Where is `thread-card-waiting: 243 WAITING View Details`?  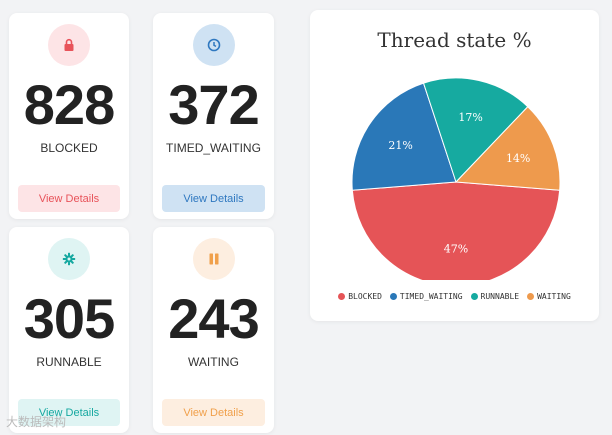
thread-card-waiting: 243 WAITING View Details is located at coordinates (213, 330).